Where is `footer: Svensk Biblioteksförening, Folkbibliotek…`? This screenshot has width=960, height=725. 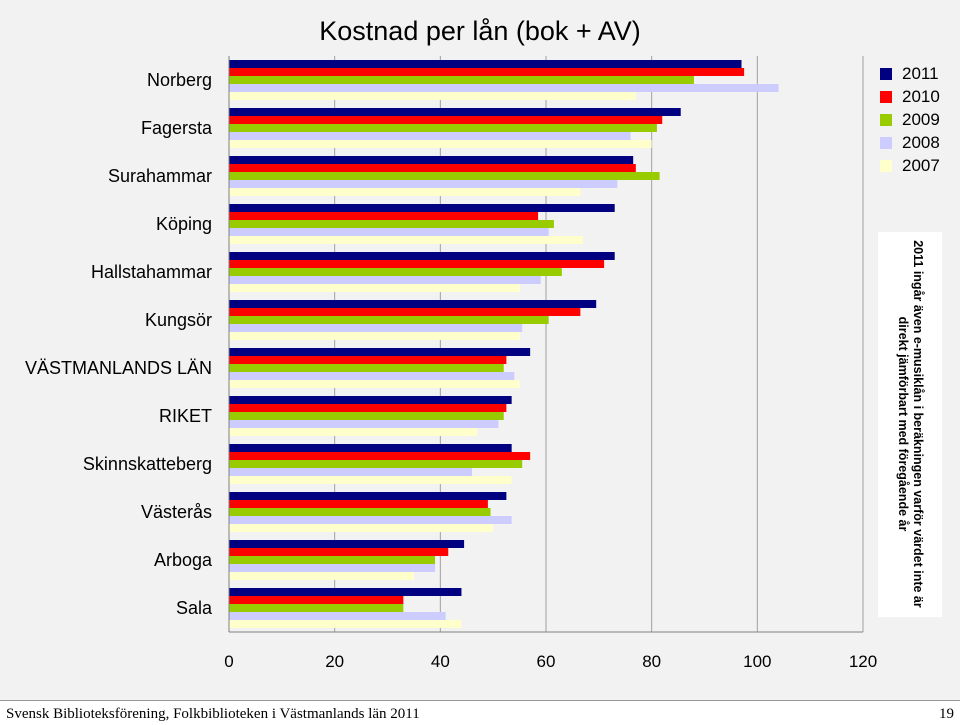 footer: Svensk Biblioteksförening, Folkbibliotek… is located at coordinates (480, 712).